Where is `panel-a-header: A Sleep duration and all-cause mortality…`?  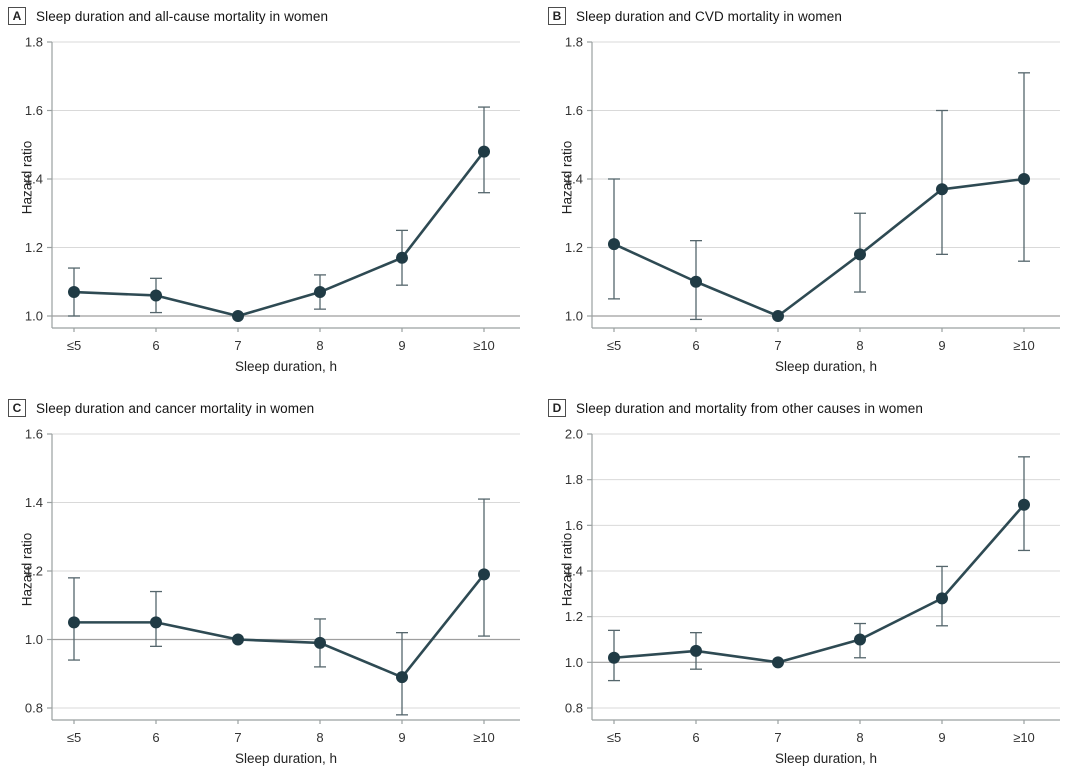
panel-a-header: A Sleep duration and all-cause mortality… is located at coordinates (168, 16).